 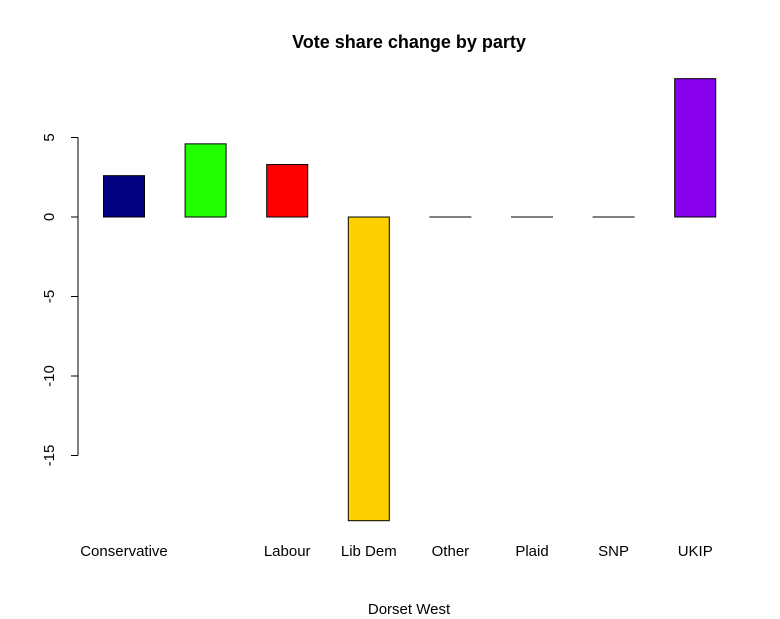 I want to click on category-label: Conservative, so click(x=124, y=551).